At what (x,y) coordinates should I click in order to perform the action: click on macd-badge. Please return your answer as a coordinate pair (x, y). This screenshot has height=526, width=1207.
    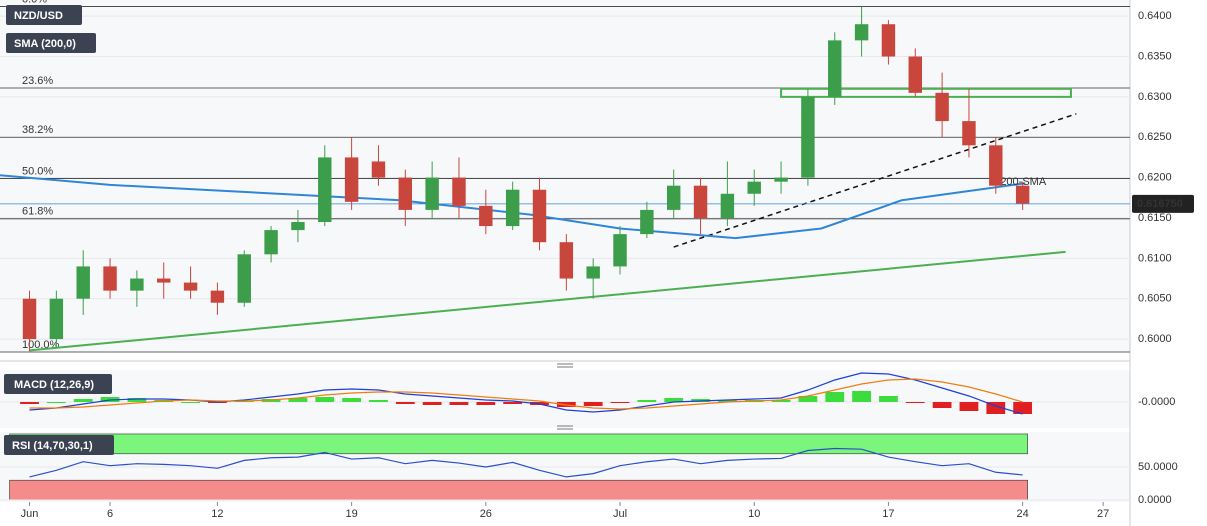
    Looking at the image, I should click on (58, 384).